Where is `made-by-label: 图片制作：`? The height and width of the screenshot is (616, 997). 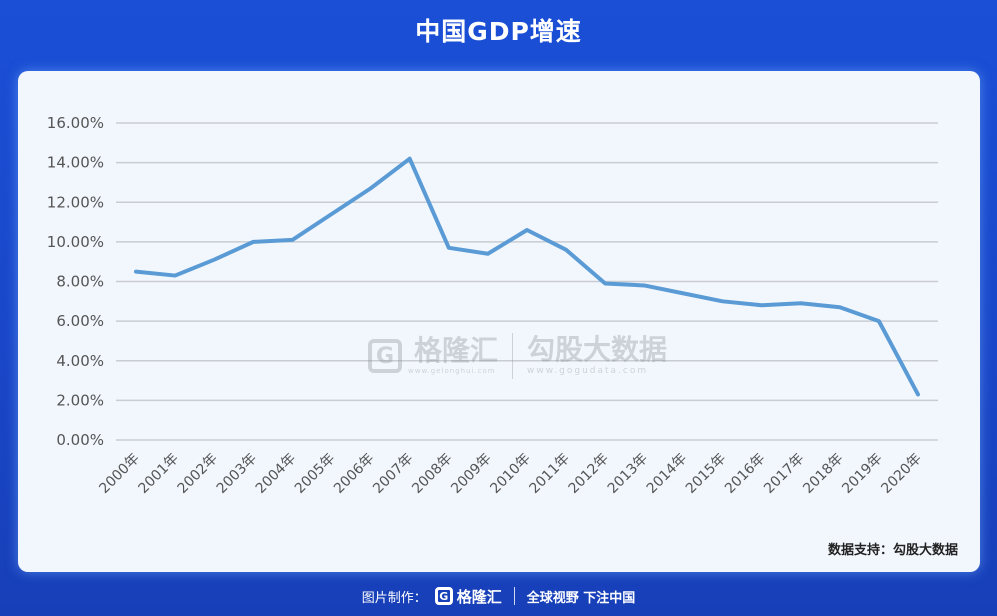 made-by-label: 图片制作： is located at coordinates (394, 598).